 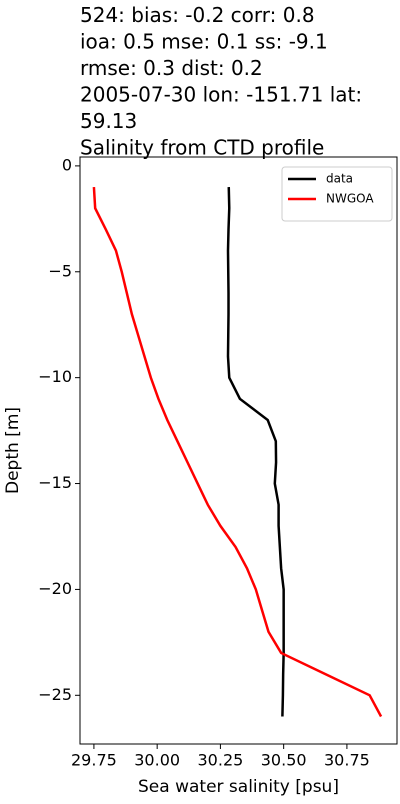 I want to click on legend-label: NWGOA, so click(x=350, y=199).